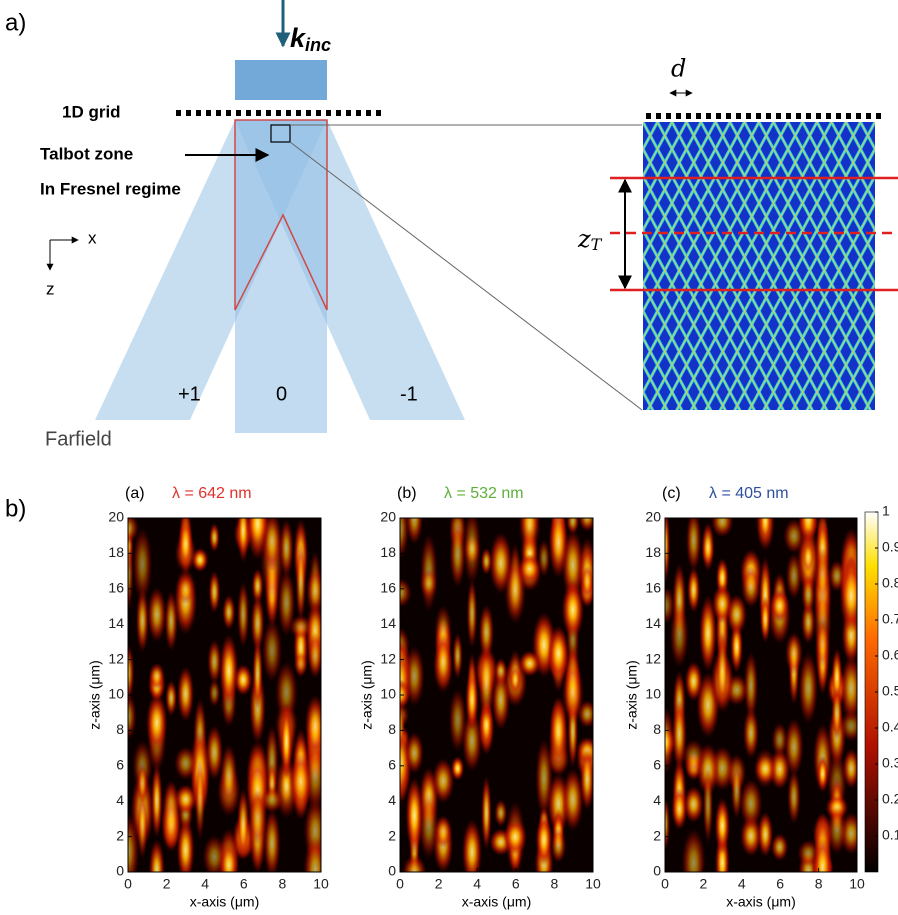 Image resolution: width=898 pixels, height=915 pixels. What do you see at coordinates (761, 695) in the screenshot?
I see `heatmap` at bounding box center [761, 695].